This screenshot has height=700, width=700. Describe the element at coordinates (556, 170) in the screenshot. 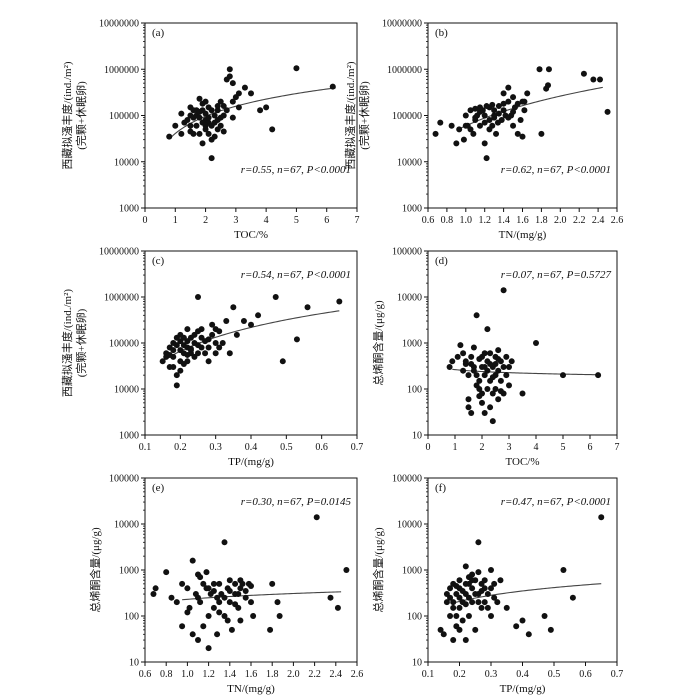

I see `stats-annotation: r=0.62, n=67, P<0.0001` at that location.